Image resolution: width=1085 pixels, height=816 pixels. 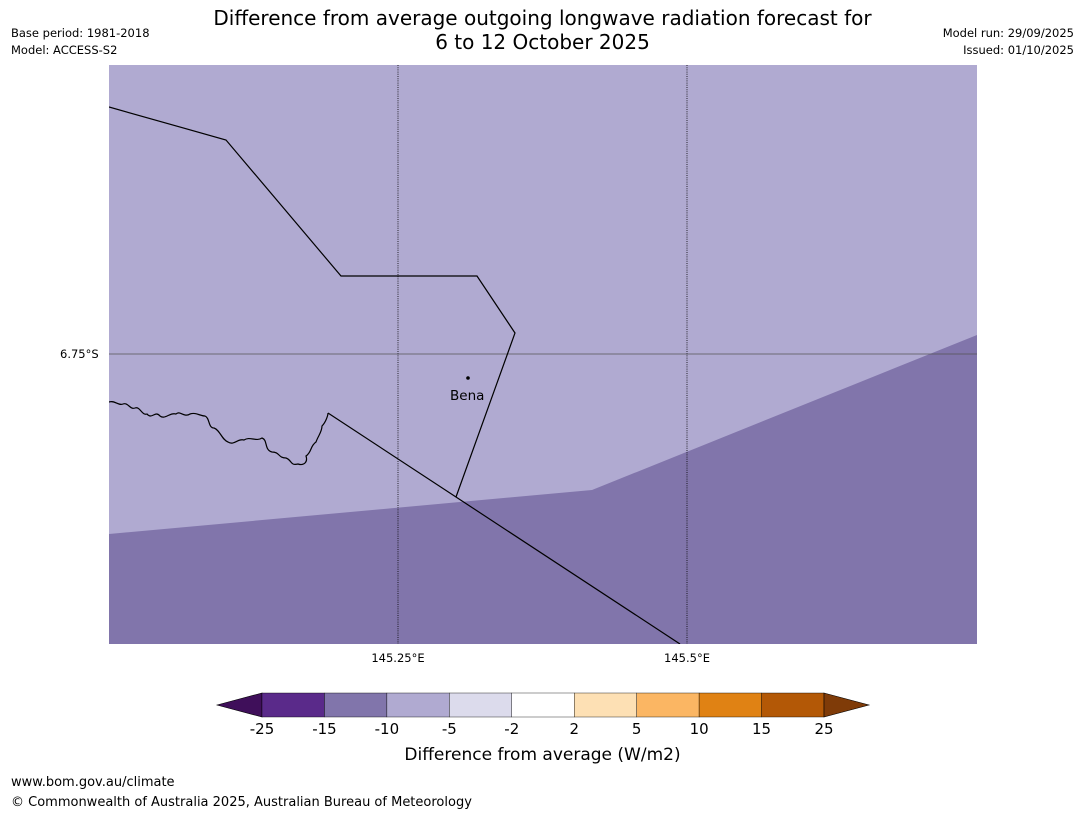 I want to click on legend-swatch--15-to--10, so click(x=356, y=705).